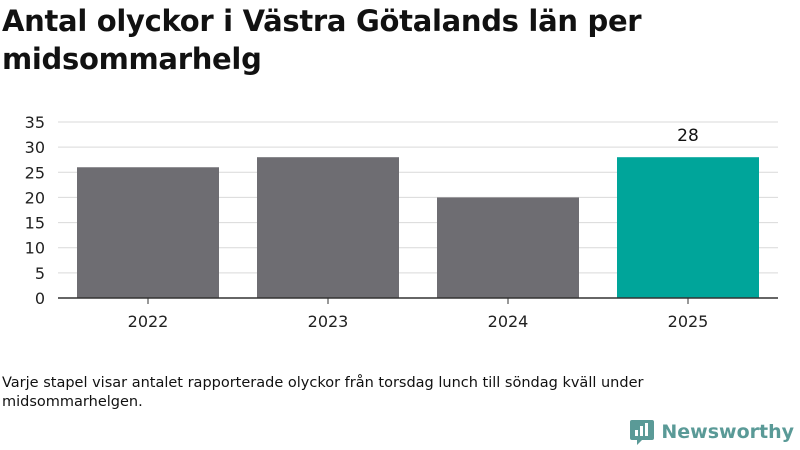  I want to click on x-tick-label: 2024, so click(508, 321).